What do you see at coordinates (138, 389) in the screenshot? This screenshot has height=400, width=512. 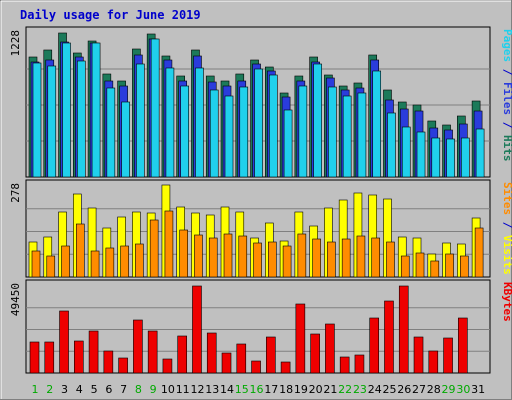 I see `x-tick-label-8: 8` at bounding box center [138, 389].